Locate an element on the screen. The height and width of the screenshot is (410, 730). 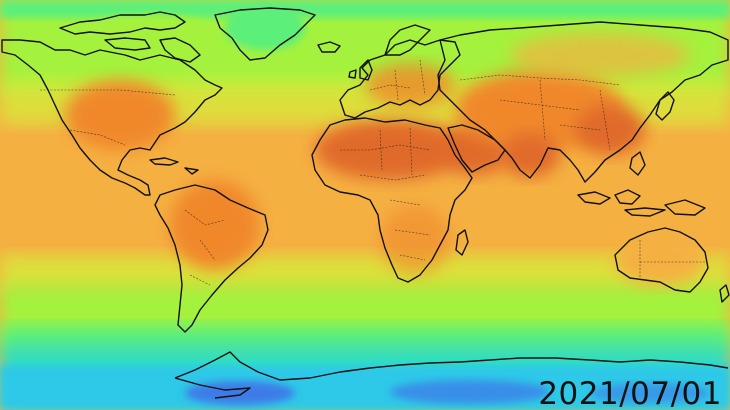
coast-iceland is located at coordinates (329, 47).